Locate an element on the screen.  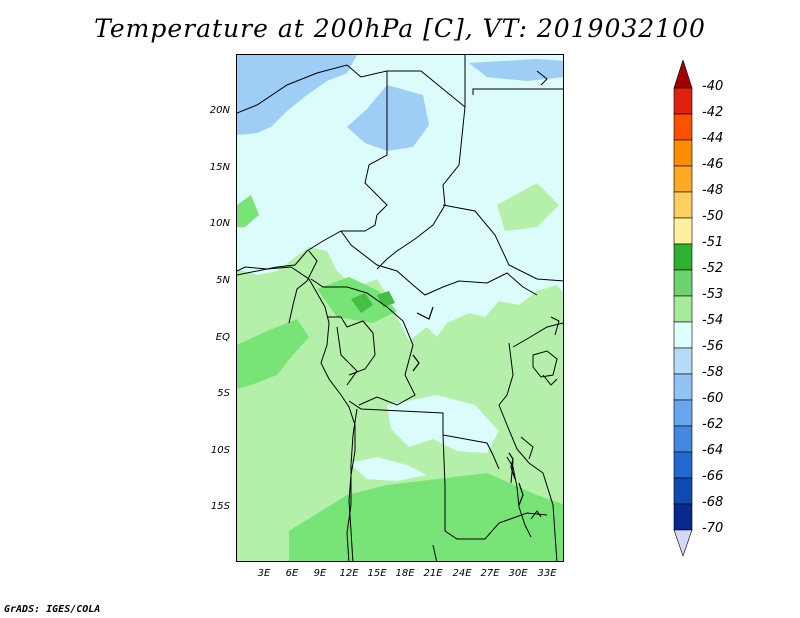
colorbar-label: -56 is located at coordinates (713, 346).